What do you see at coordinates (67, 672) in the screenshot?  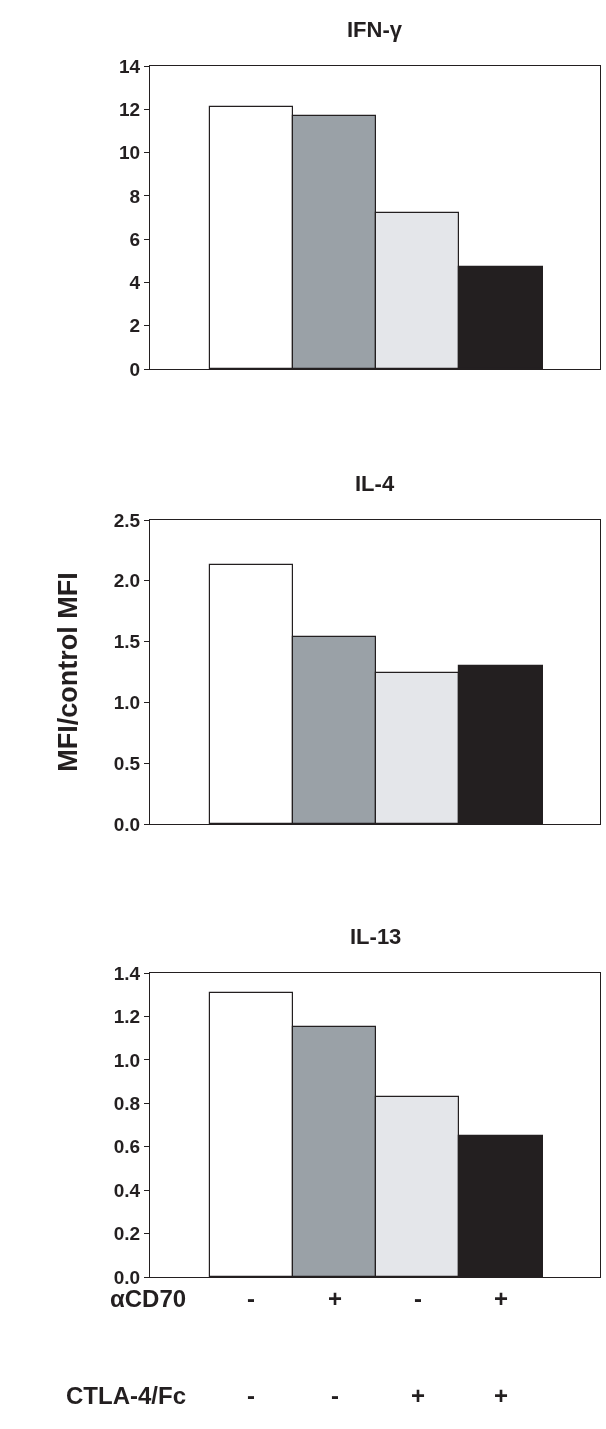 I see `y-axis-title: MFI/control MFI` at bounding box center [67, 672].